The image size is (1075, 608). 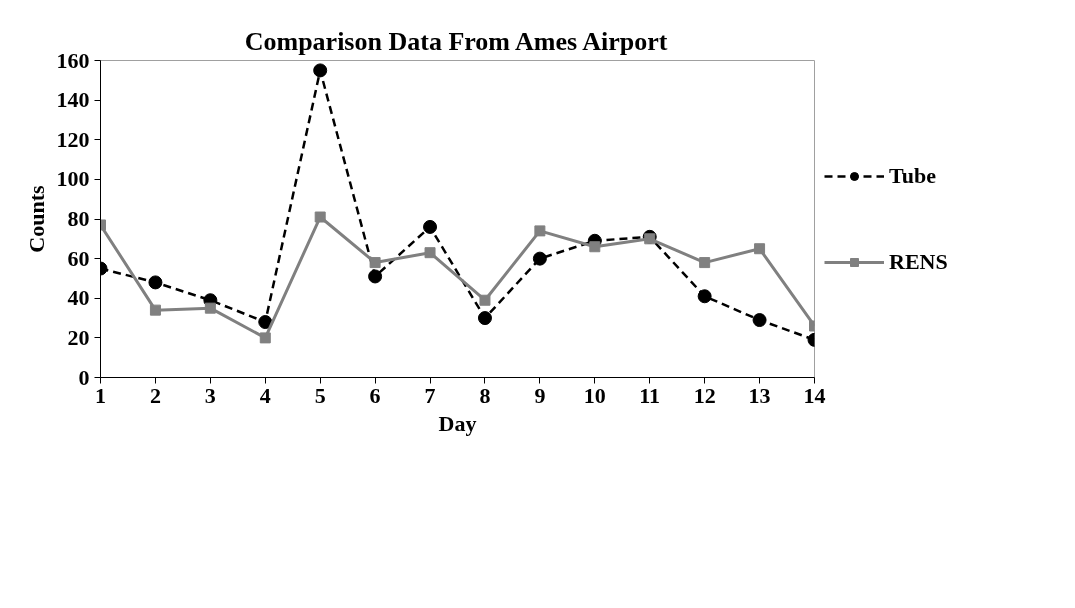 I want to click on x-tick-label: 1, so click(x=100, y=395).